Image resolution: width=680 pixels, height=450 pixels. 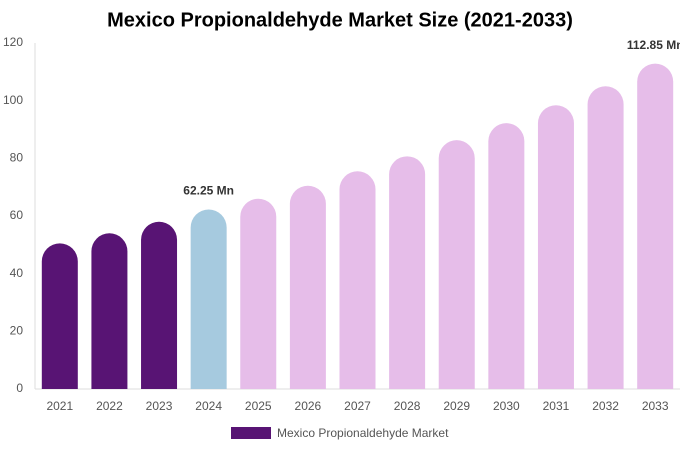 What do you see at coordinates (19, 388) in the screenshot?
I see `y-tick-label: 0` at bounding box center [19, 388].